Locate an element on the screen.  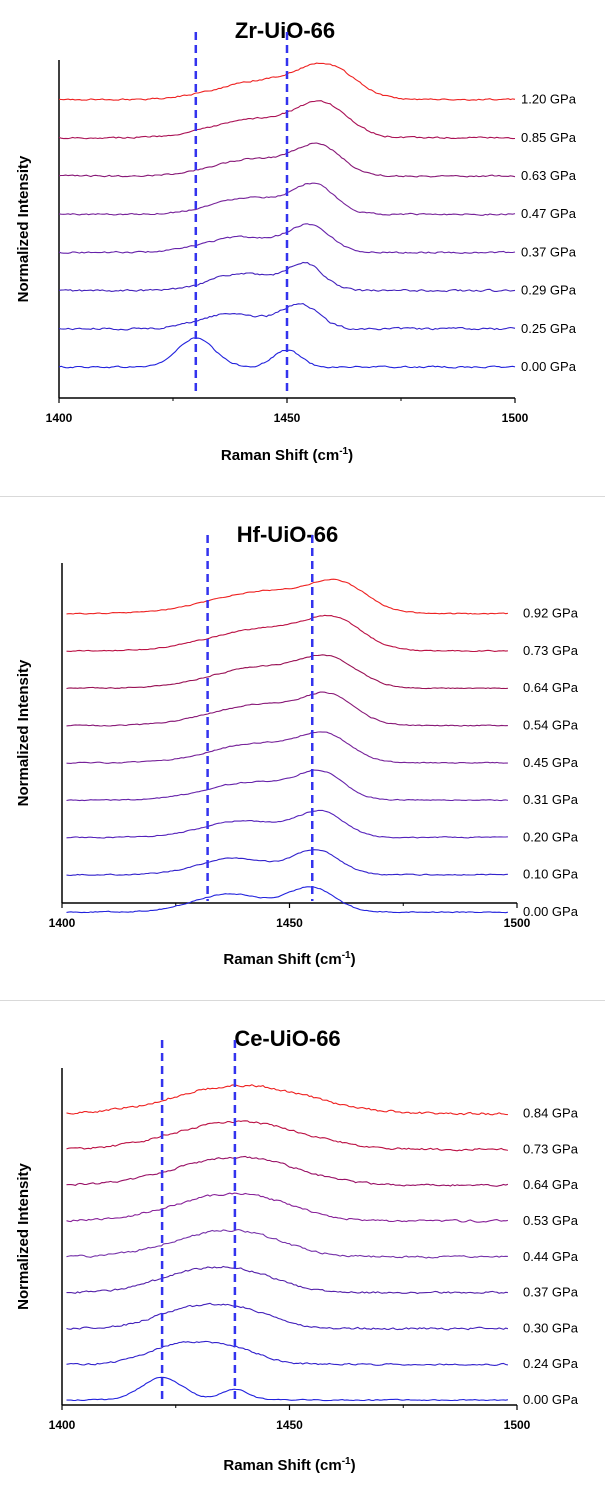
pressure-label: 0.53 GPa is located at coordinates (551, 1220).